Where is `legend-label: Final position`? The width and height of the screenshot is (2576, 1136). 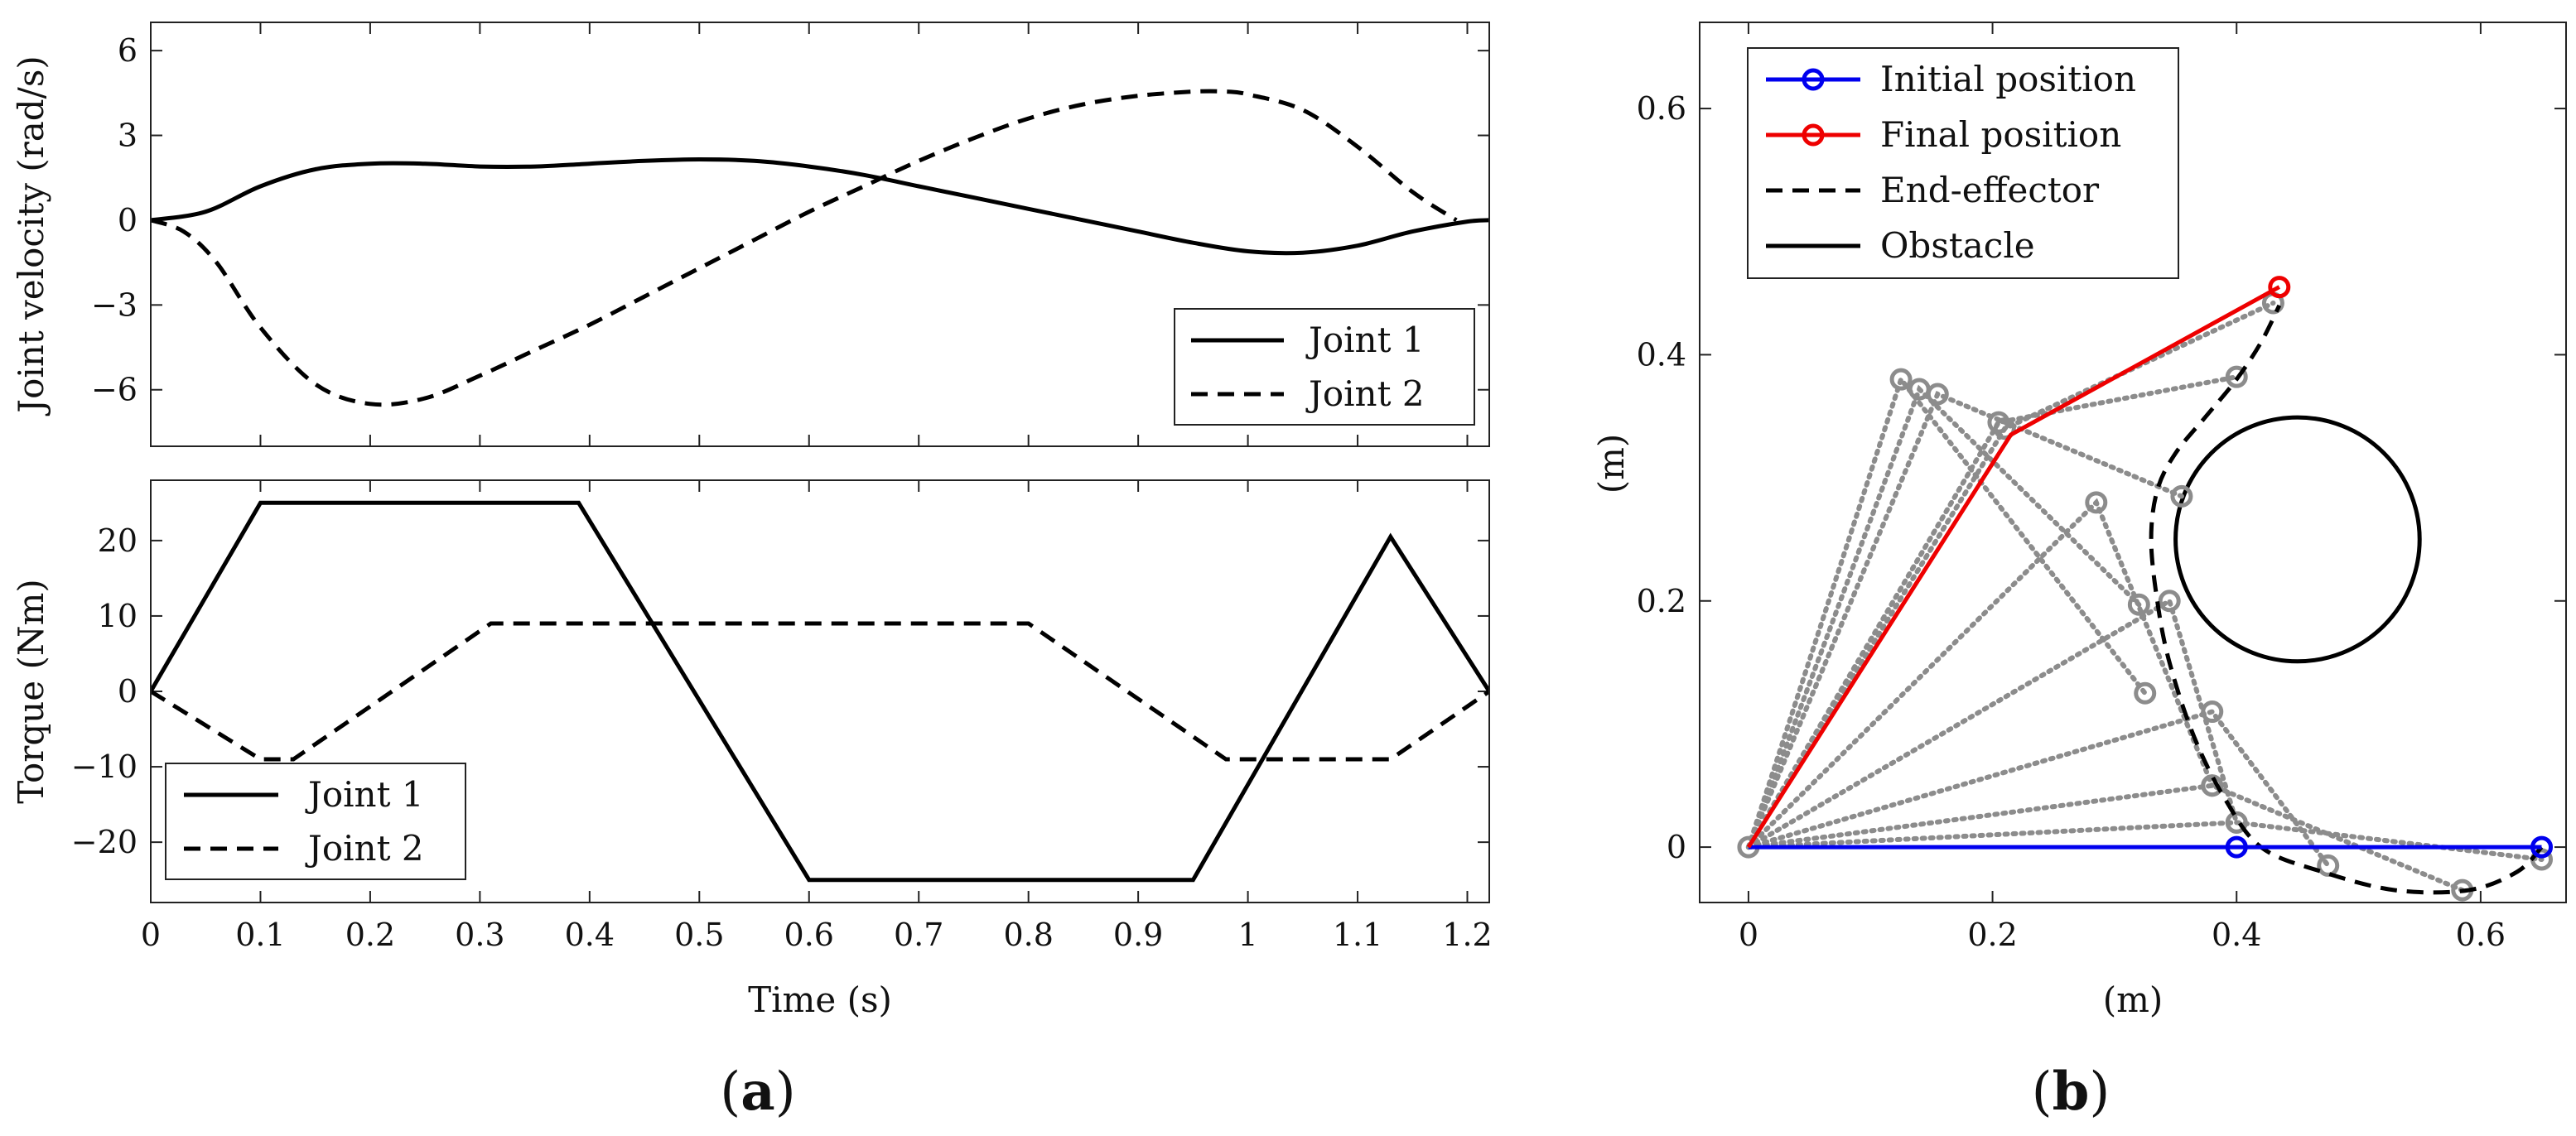
legend-label: Final position is located at coordinates (2000, 134).